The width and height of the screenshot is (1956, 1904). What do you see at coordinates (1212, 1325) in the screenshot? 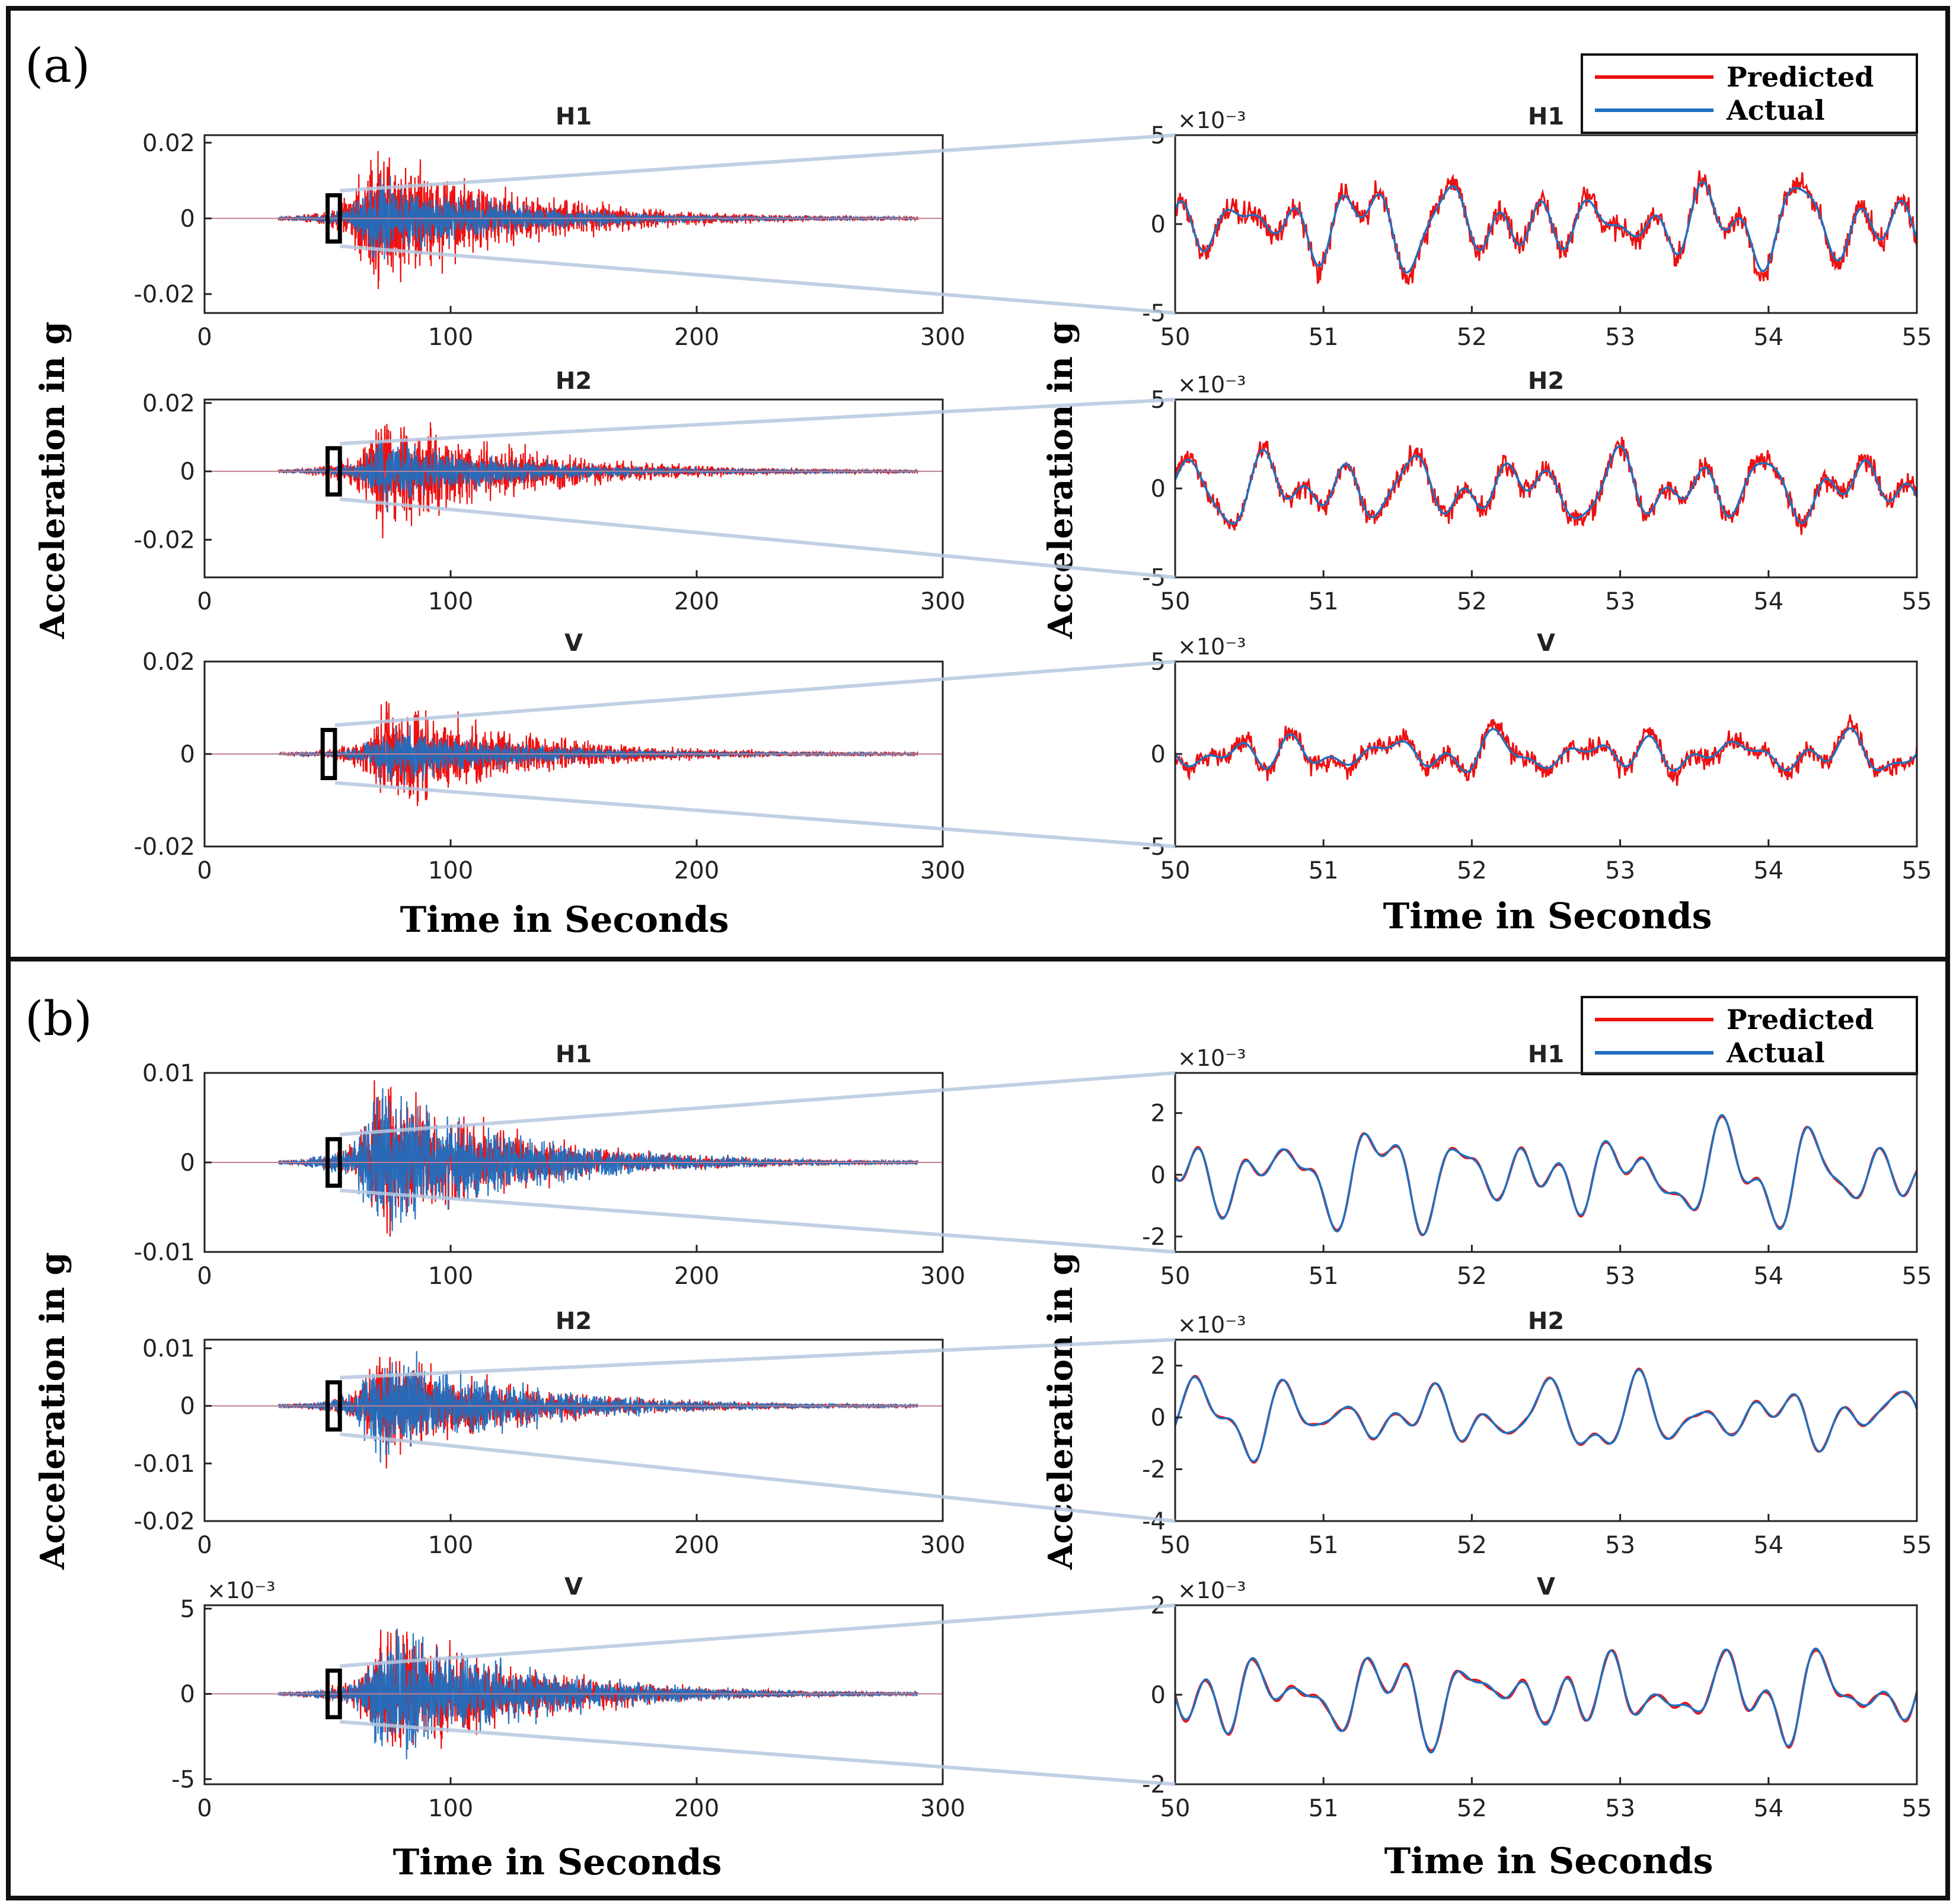
I see `b-H2-zoom-exponent: ×10⁻³` at bounding box center [1212, 1325].